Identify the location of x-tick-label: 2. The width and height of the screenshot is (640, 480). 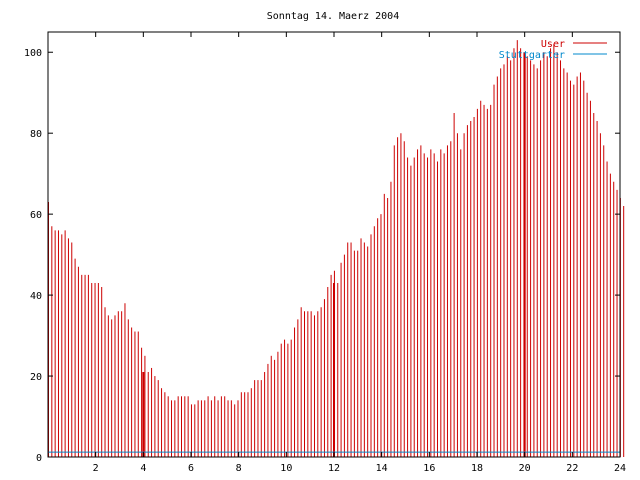
(96, 468).